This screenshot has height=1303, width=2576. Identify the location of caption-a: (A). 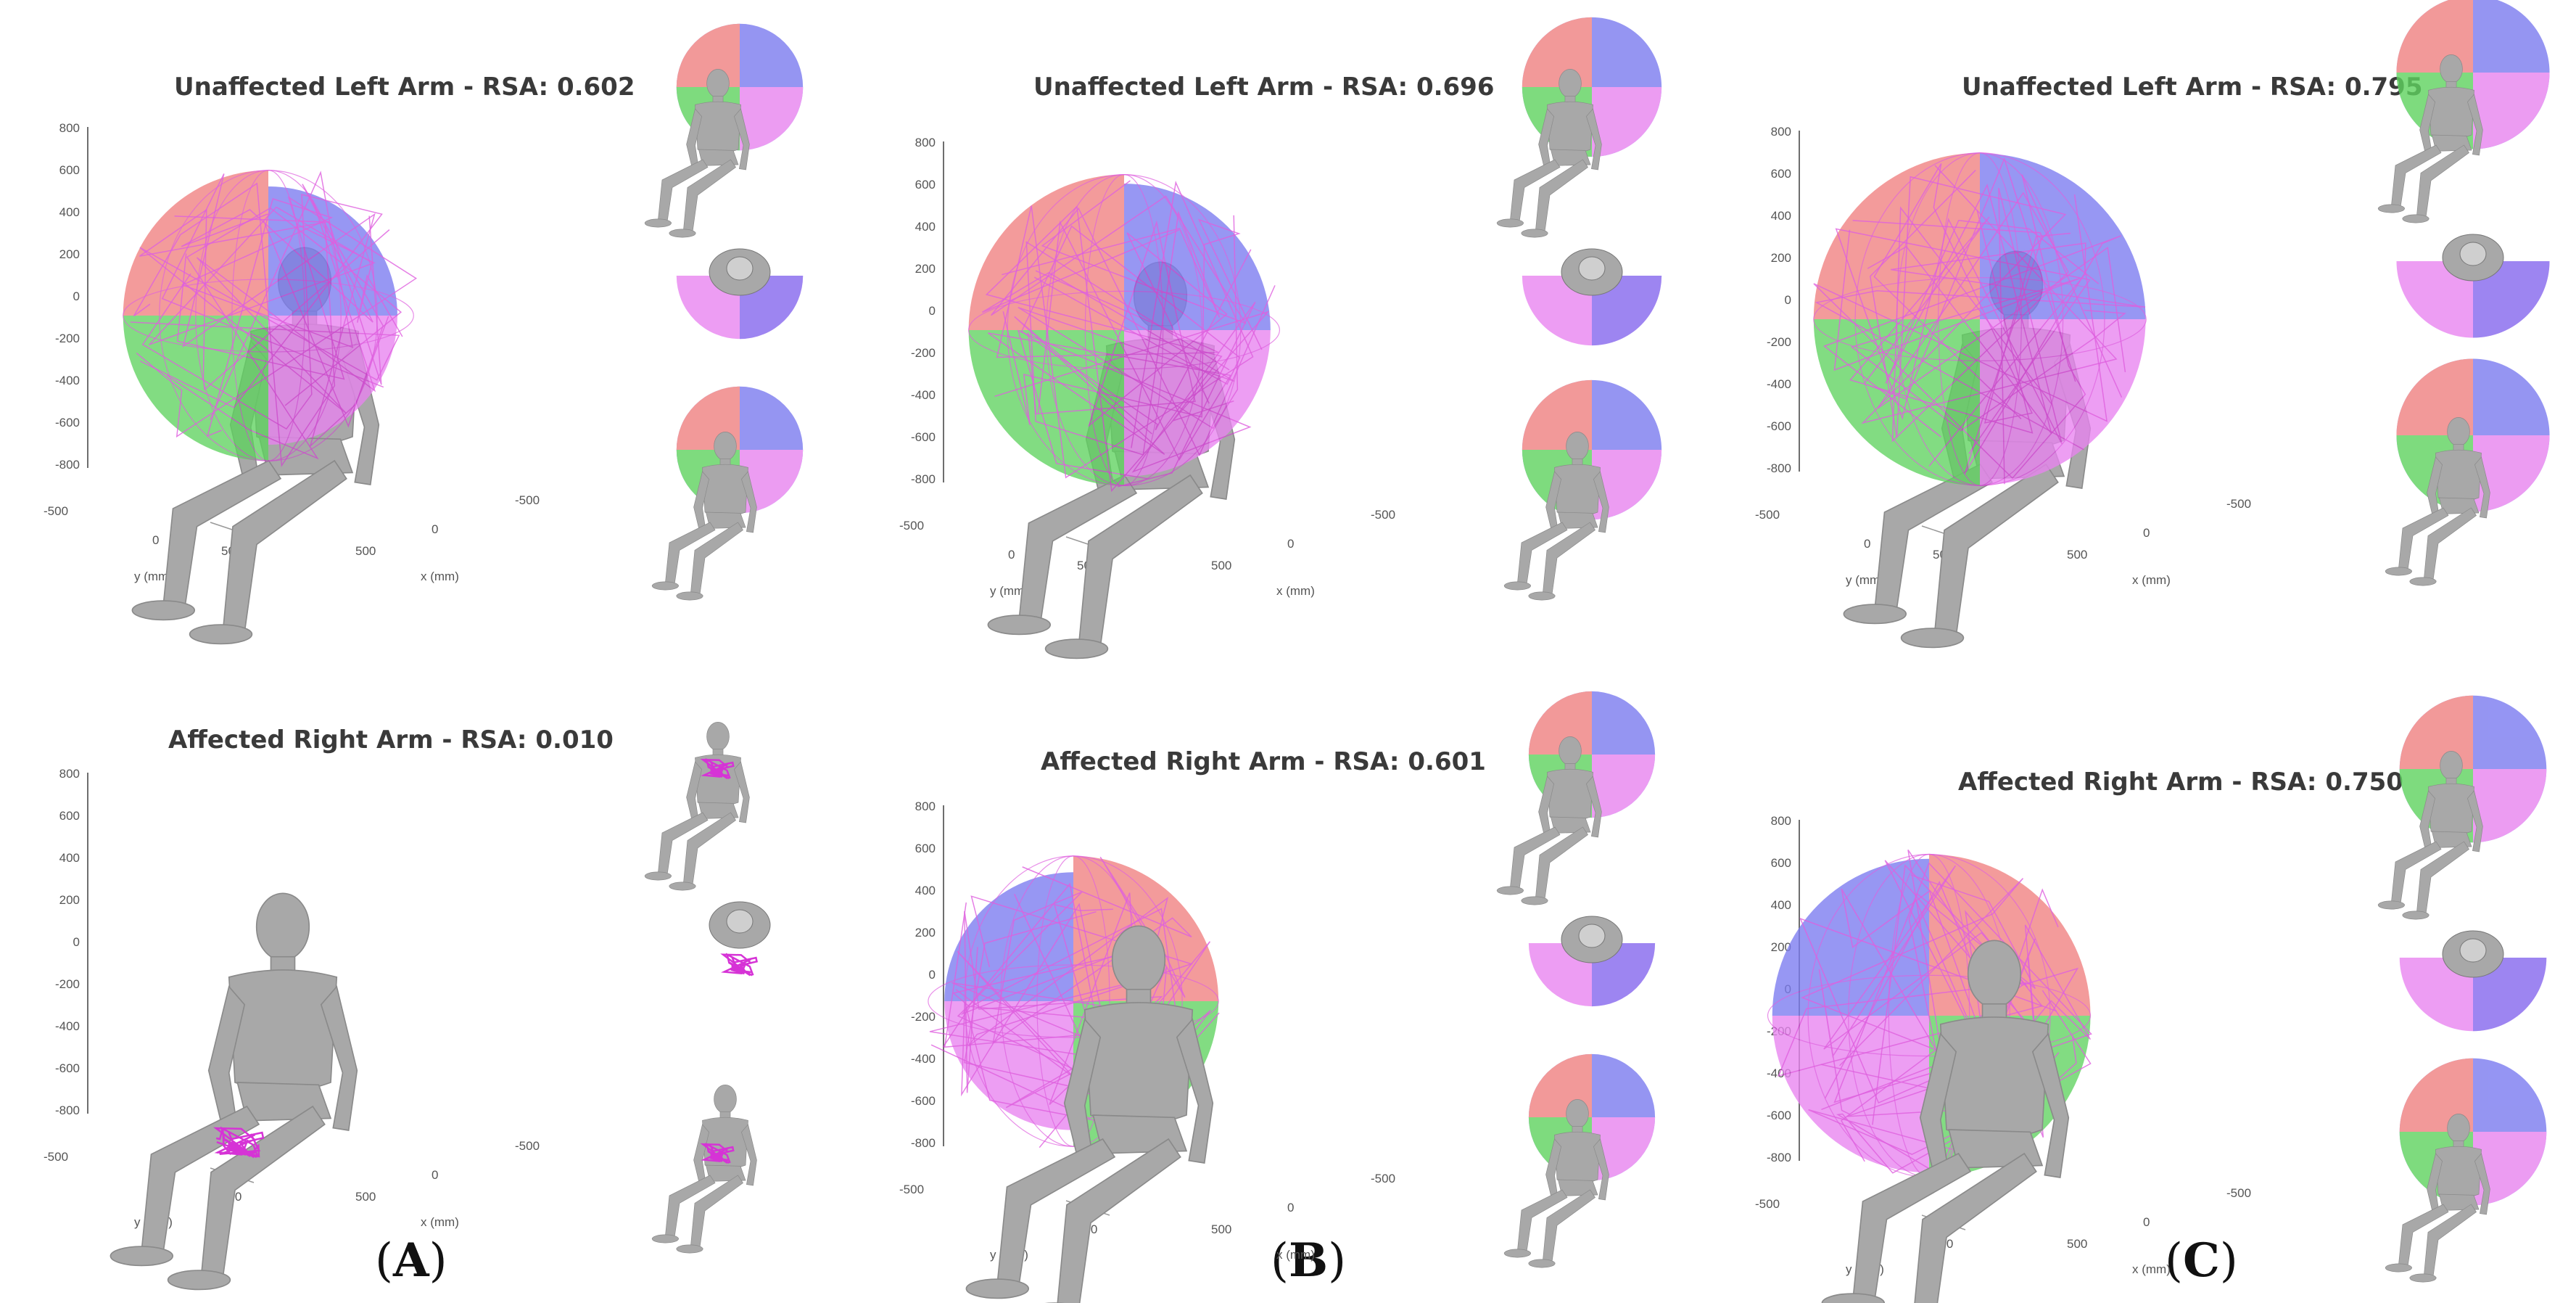
(411, 1260).